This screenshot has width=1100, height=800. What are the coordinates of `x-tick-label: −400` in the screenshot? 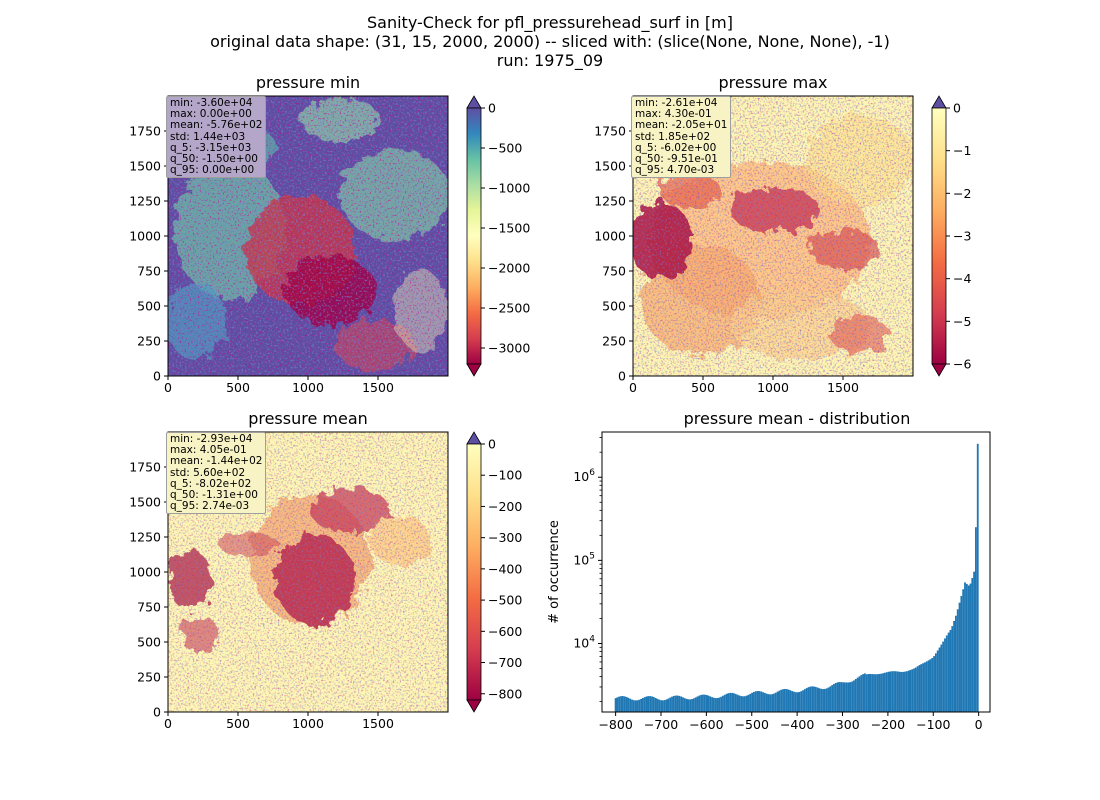 It's located at (797, 724).